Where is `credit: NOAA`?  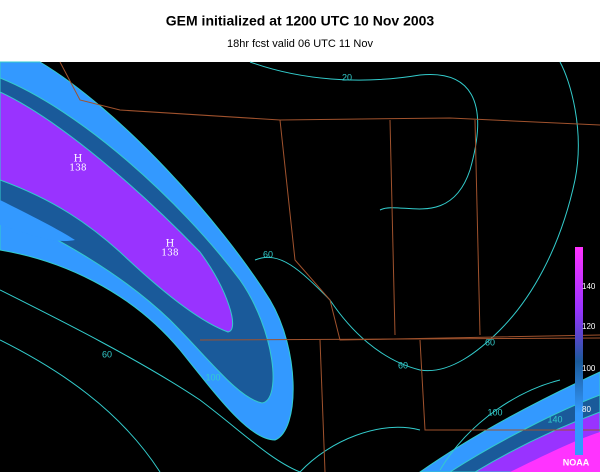
credit: NOAA is located at coordinates (576, 462).